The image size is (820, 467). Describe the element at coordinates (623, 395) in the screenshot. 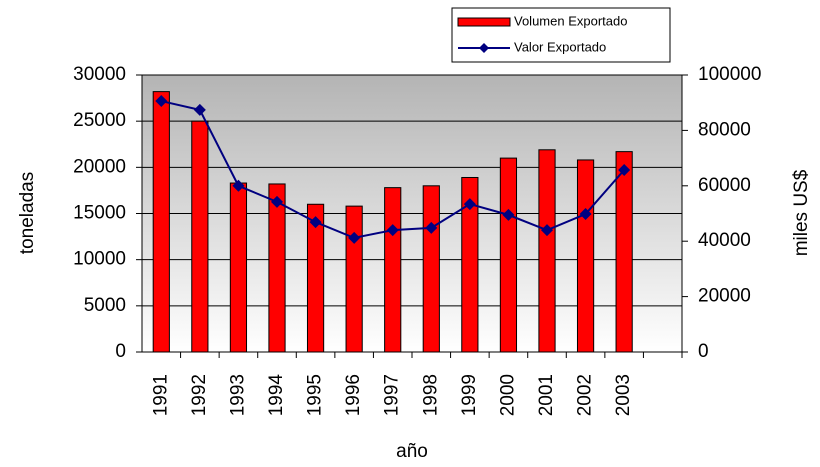

I see `x-tick-label: 2003` at that location.